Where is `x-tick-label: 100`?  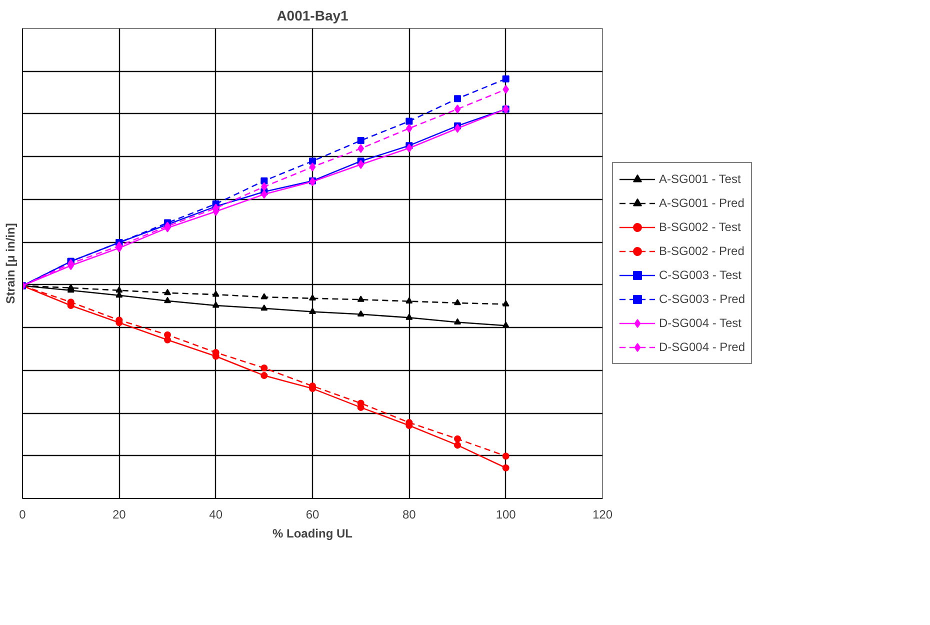 x-tick-label: 100 is located at coordinates (506, 515).